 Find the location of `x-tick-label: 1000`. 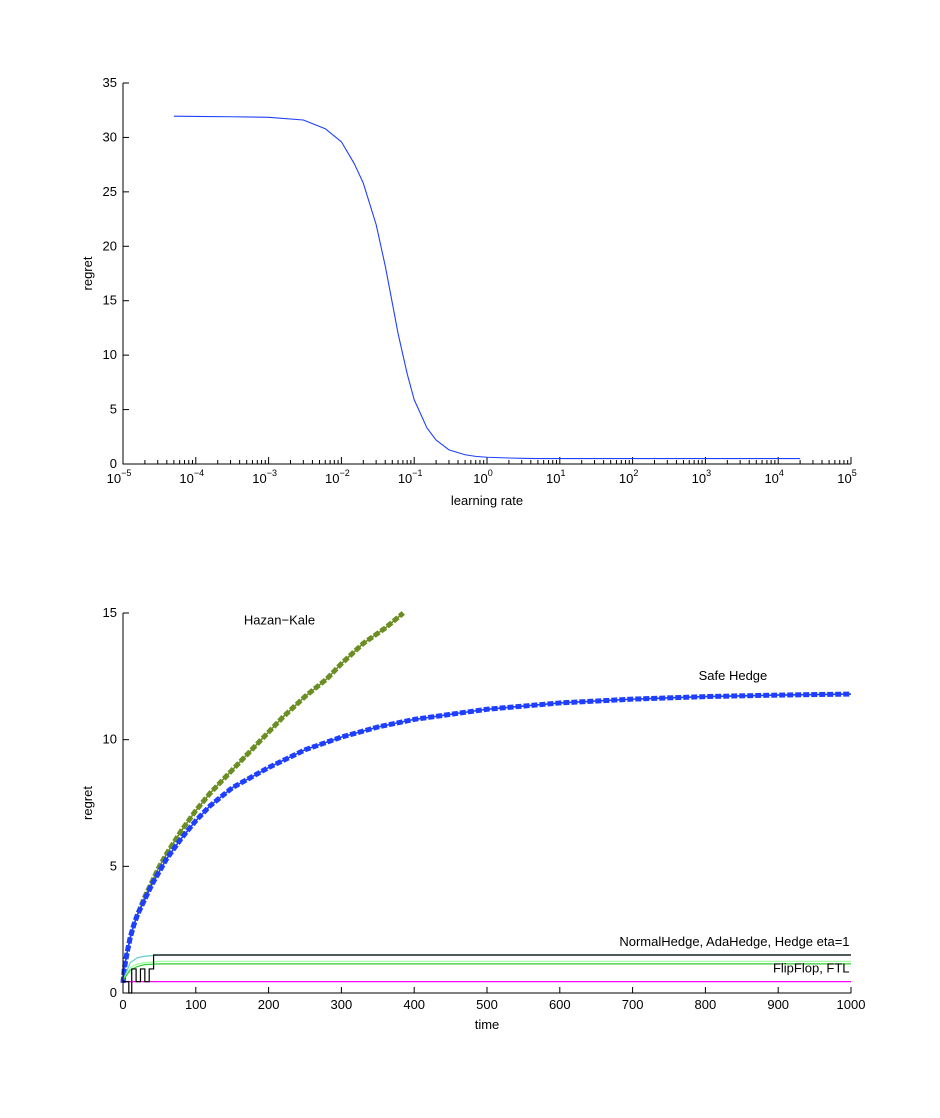

x-tick-label: 1000 is located at coordinates (851, 1004).